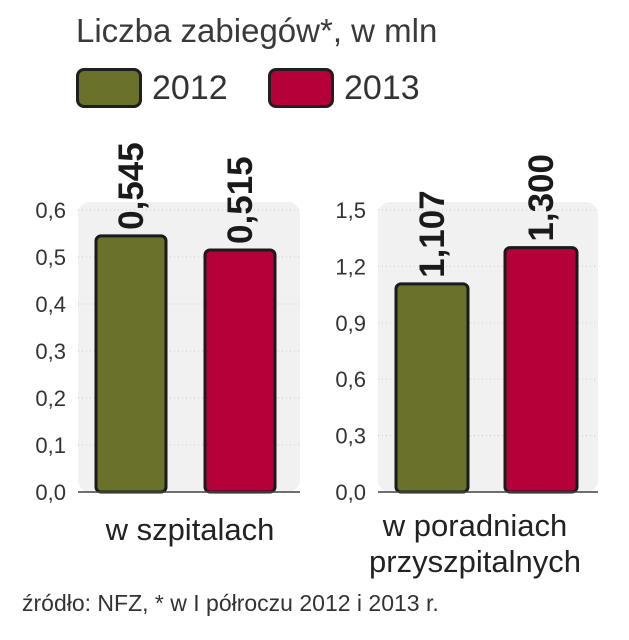 This screenshot has width=629, height=640. I want to click on y-tick-label: 0,5, so click(50, 257).